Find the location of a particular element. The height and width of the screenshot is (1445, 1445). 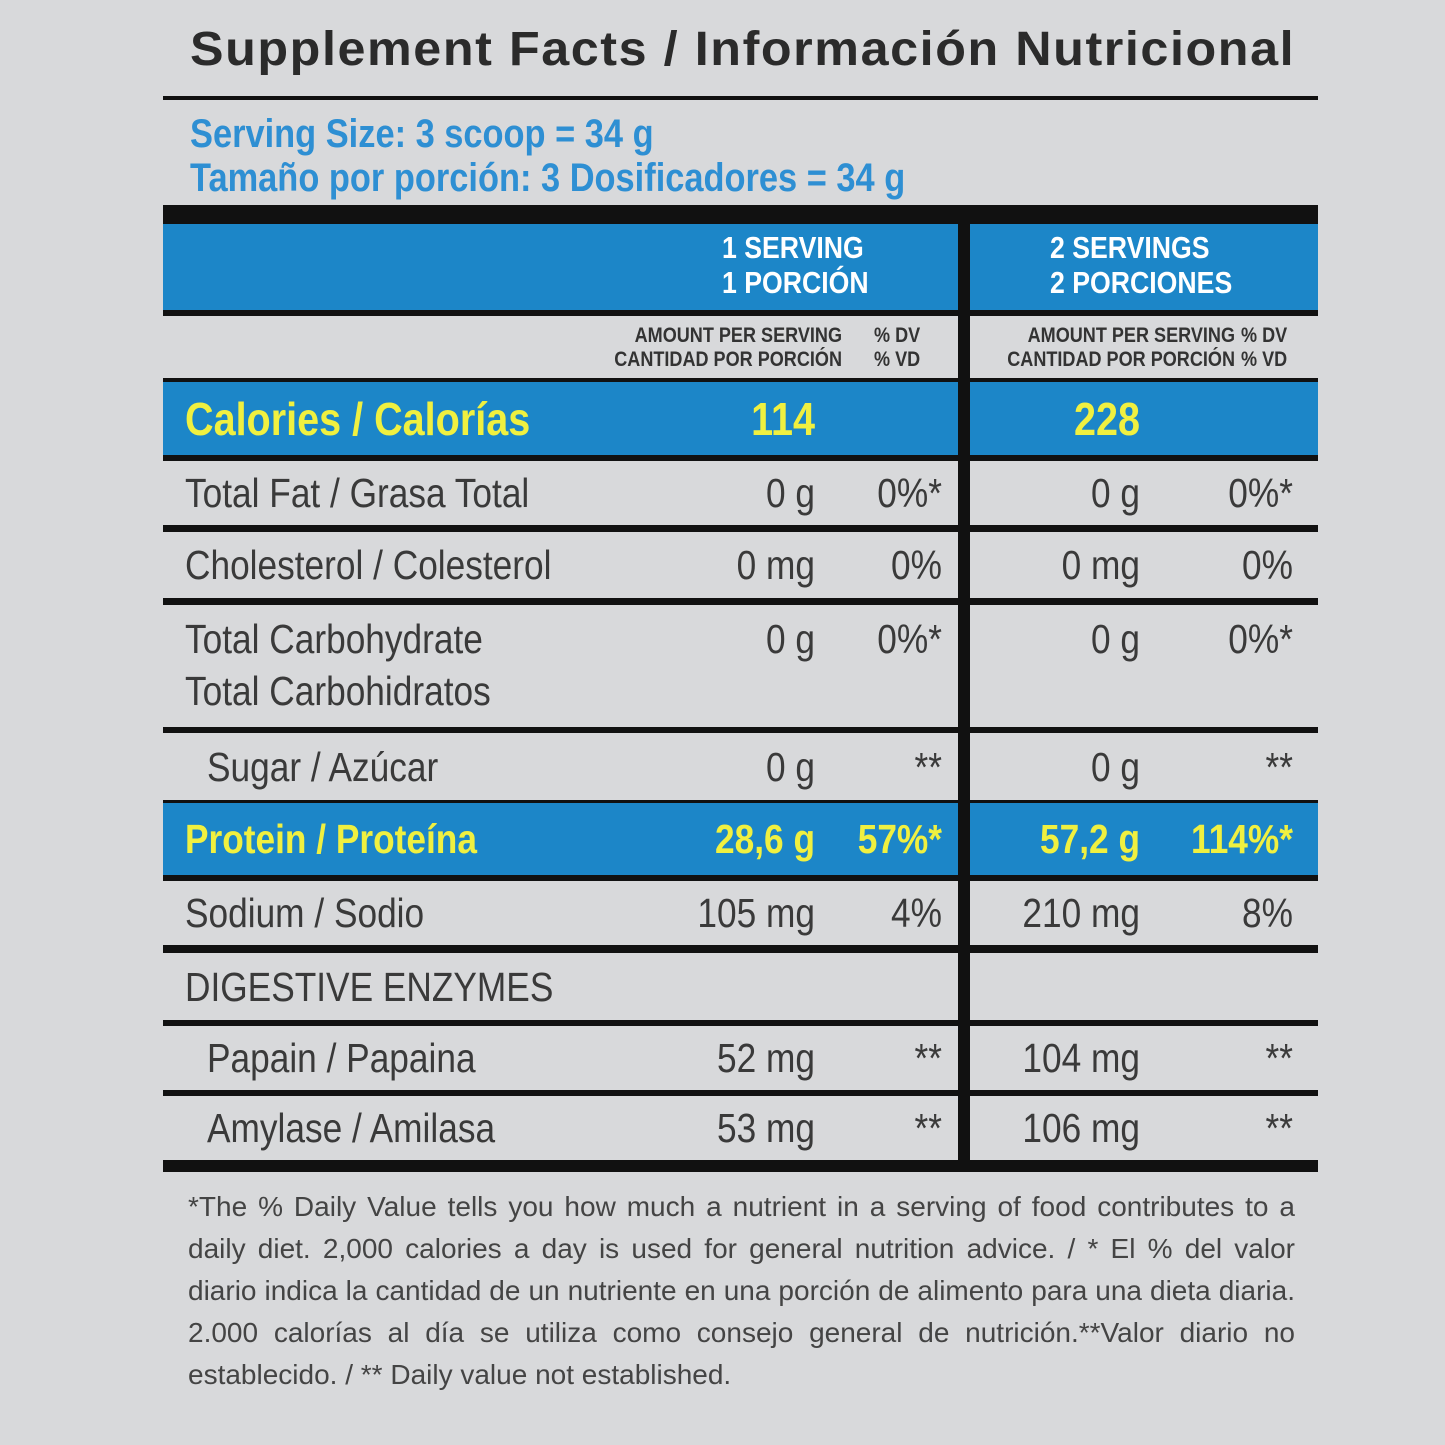

nutrient-label: Papain / Papaina is located at coordinates (341, 1058).